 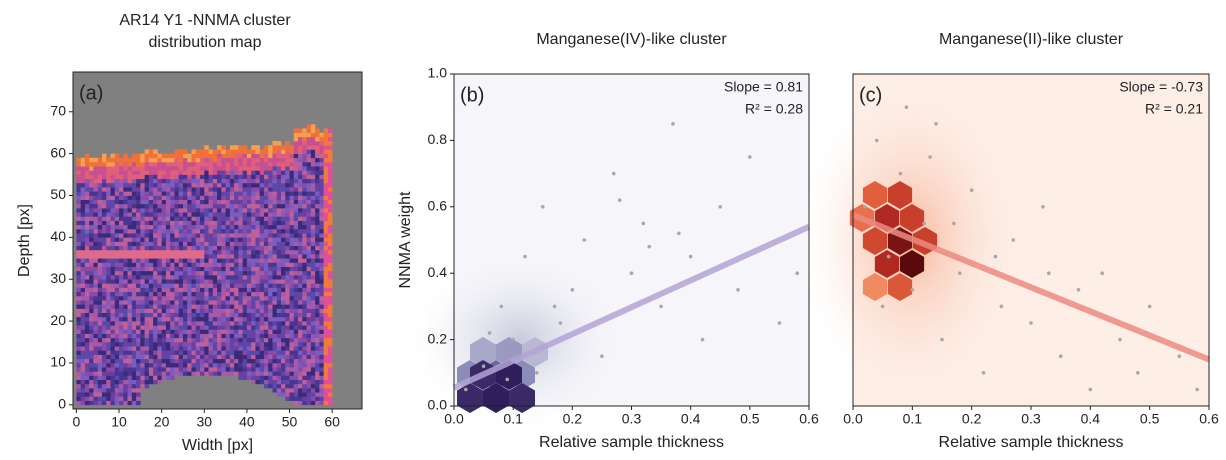 I want to click on x-tick-label: 40, so click(x=247, y=422).